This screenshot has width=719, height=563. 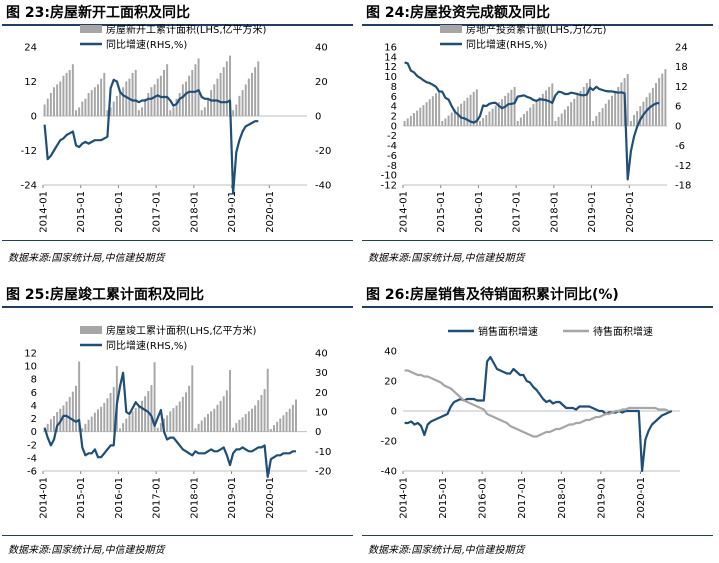 What do you see at coordinates (321, 48) in the screenshot?
I see `y2-tick-label: 40` at bounding box center [321, 48].